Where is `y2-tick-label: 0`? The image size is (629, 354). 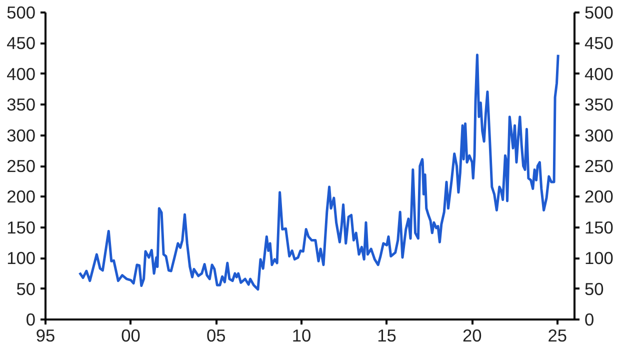
y2-tick-label: 0 is located at coordinates (589, 320).